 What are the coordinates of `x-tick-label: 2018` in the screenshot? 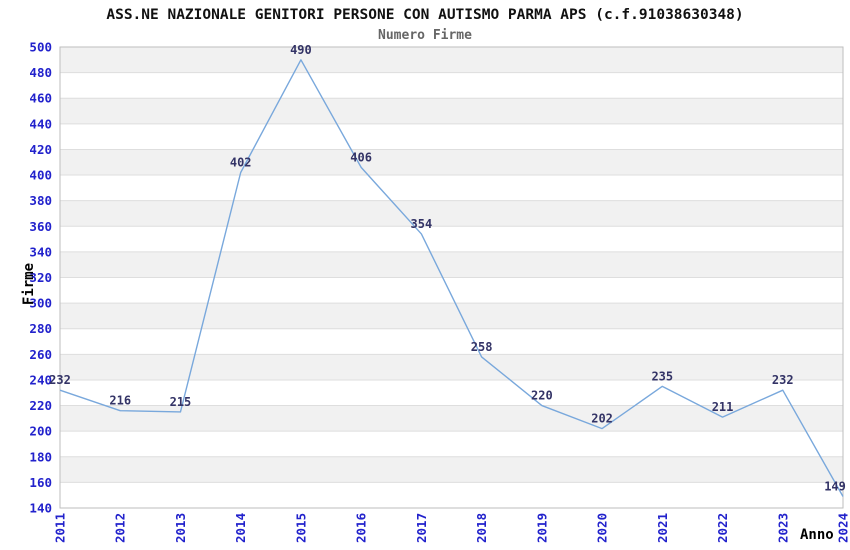 It's located at (481, 528).